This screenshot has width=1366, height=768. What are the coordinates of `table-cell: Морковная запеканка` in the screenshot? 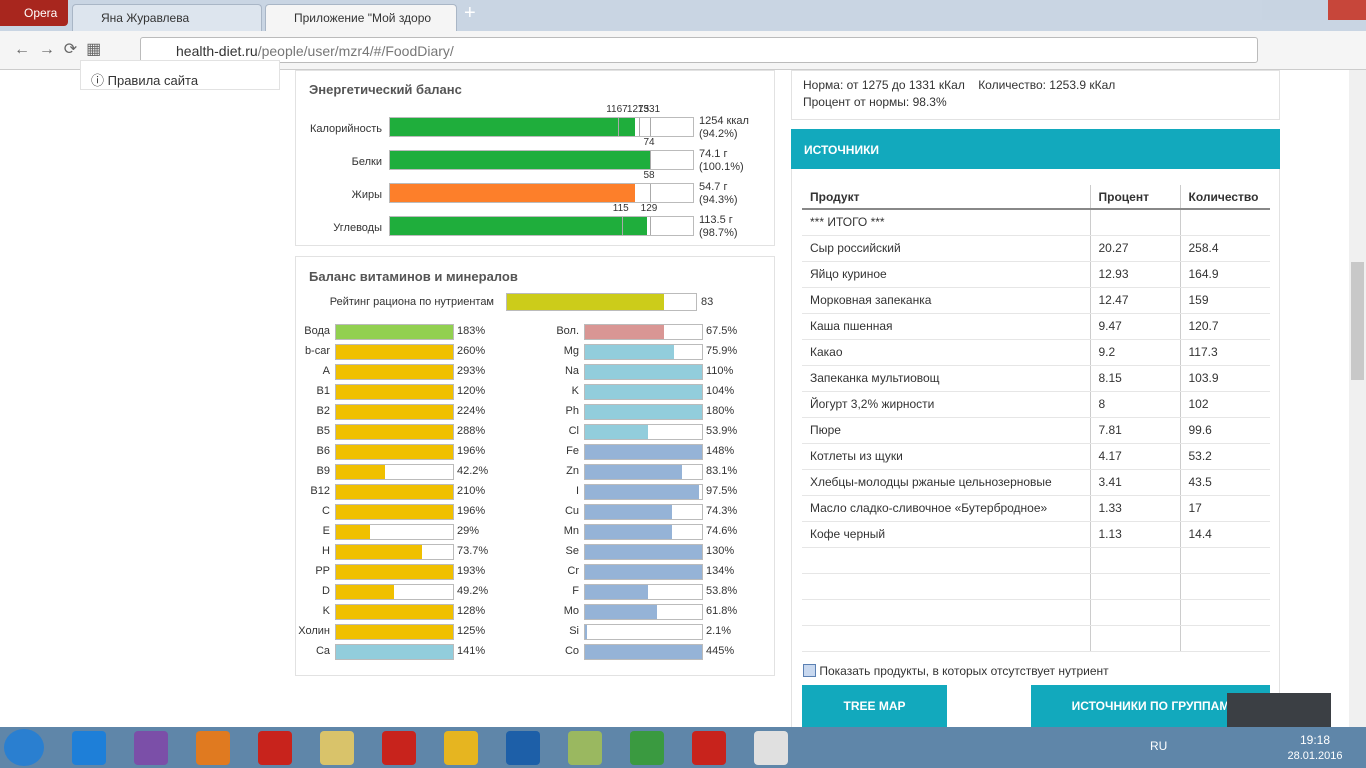 It's located at (946, 300).